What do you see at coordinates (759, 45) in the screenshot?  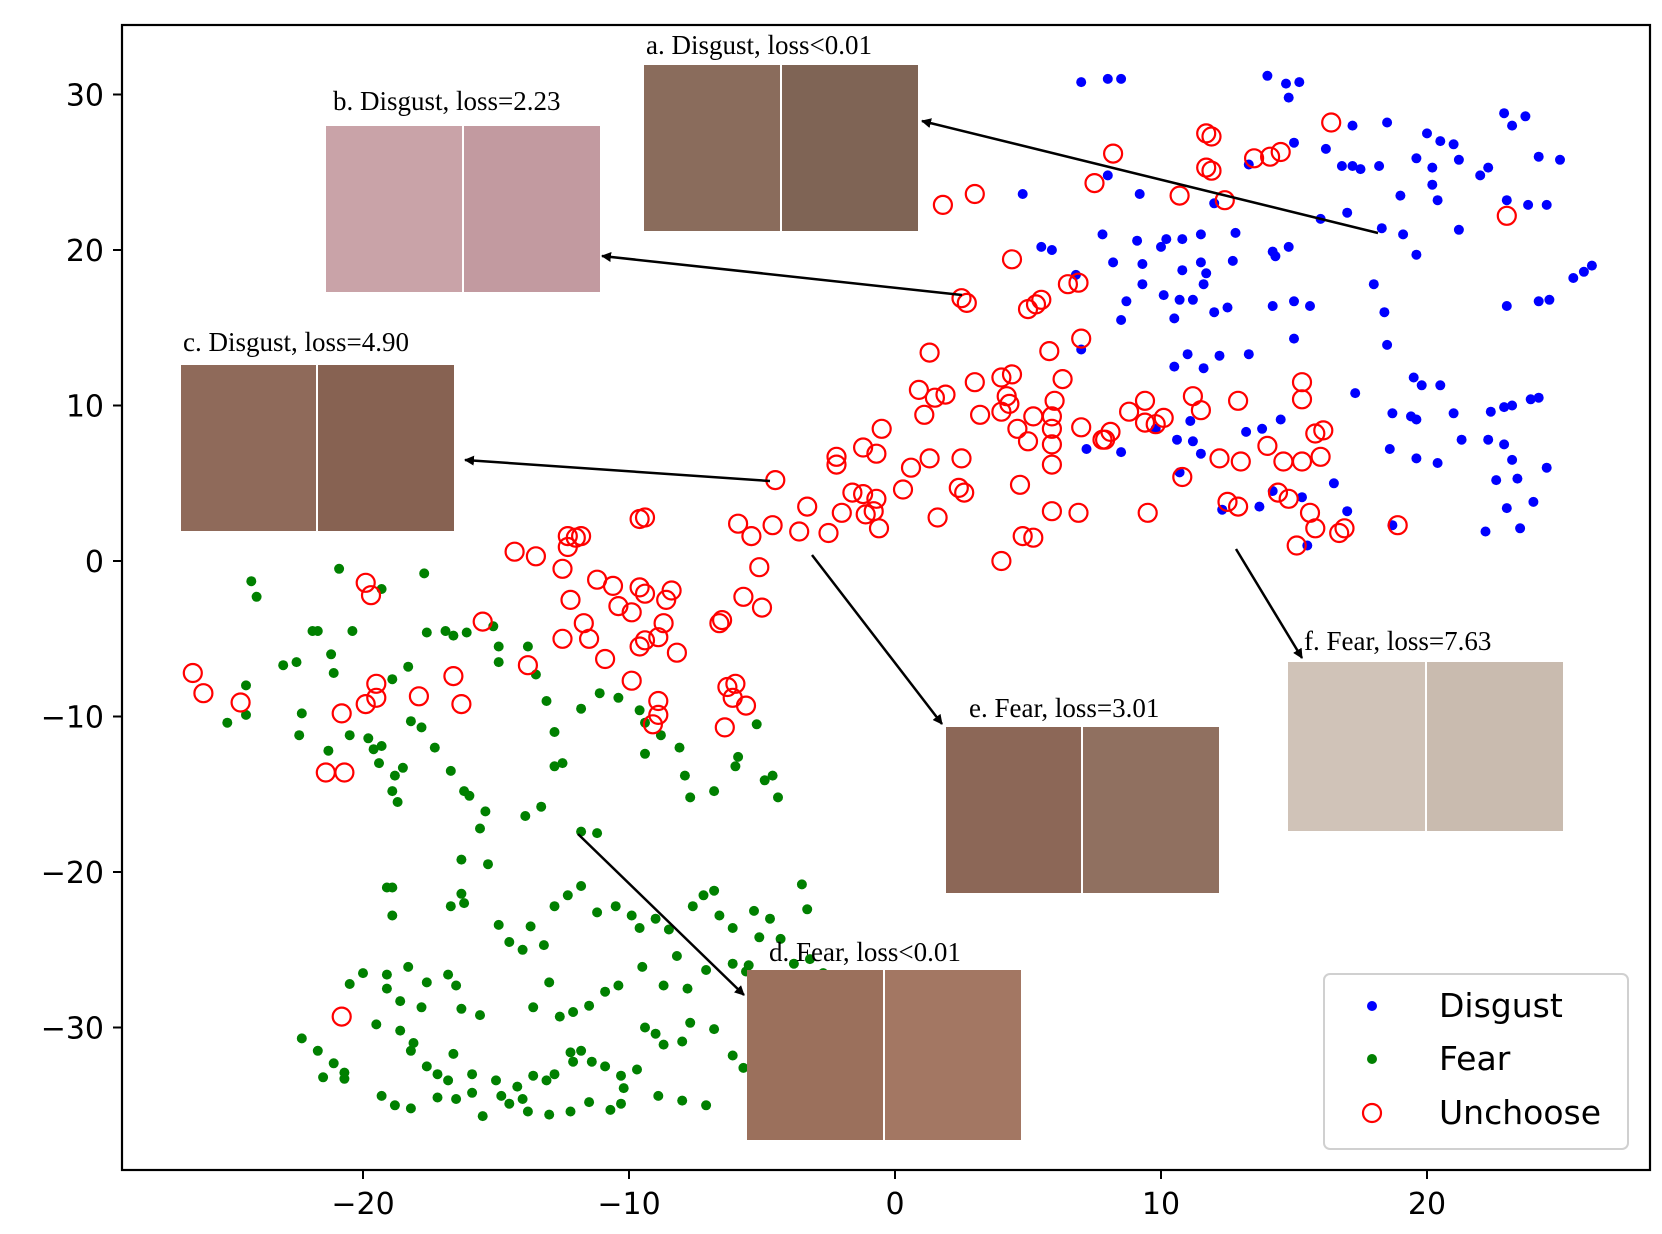 I see `annotation-label-a: a. Disgust, loss<0.01` at bounding box center [759, 45].